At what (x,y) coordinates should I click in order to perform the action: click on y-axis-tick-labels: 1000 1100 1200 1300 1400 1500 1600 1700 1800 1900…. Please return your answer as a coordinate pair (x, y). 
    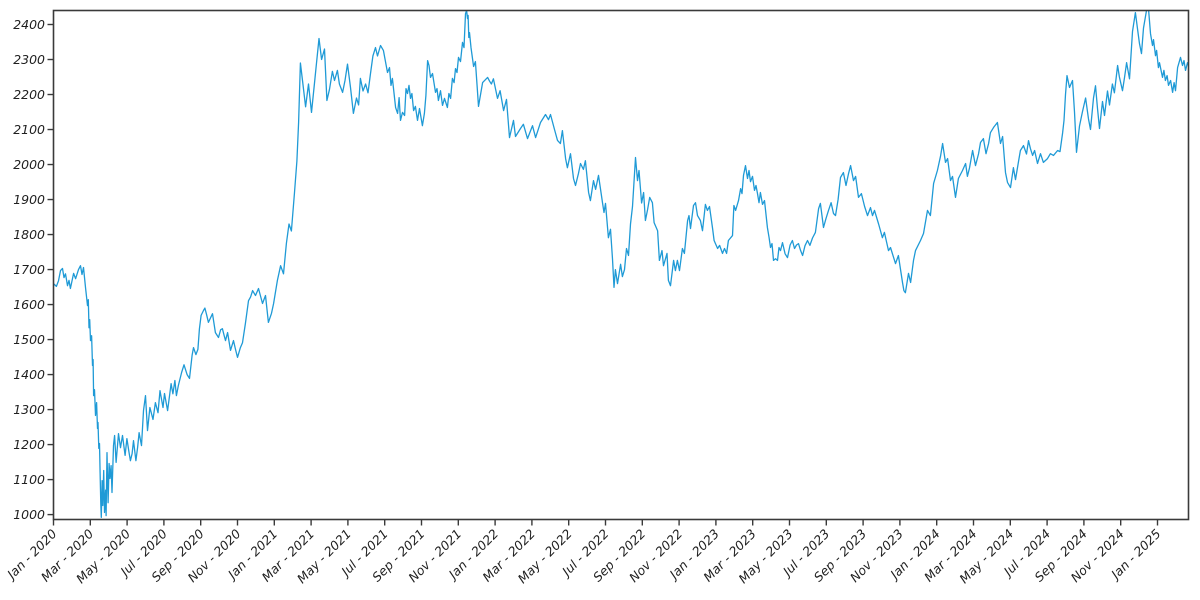
    Looking at the image, I should click on (29, 269).